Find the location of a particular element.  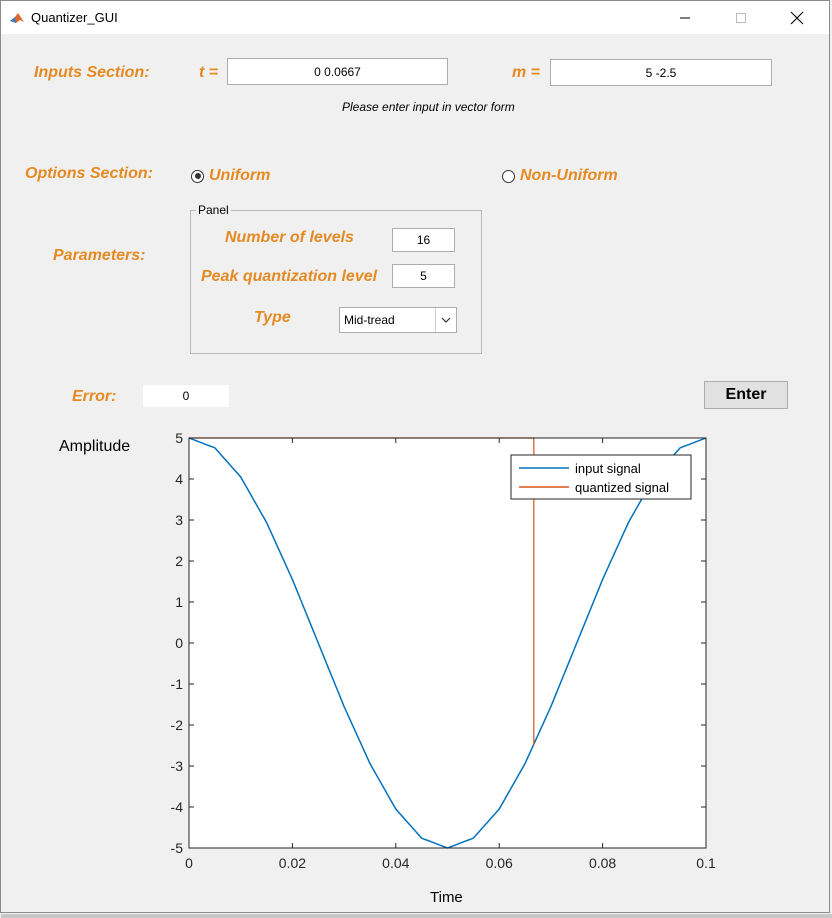

y-tick-label: -5 is located at coordinates (177, 848).